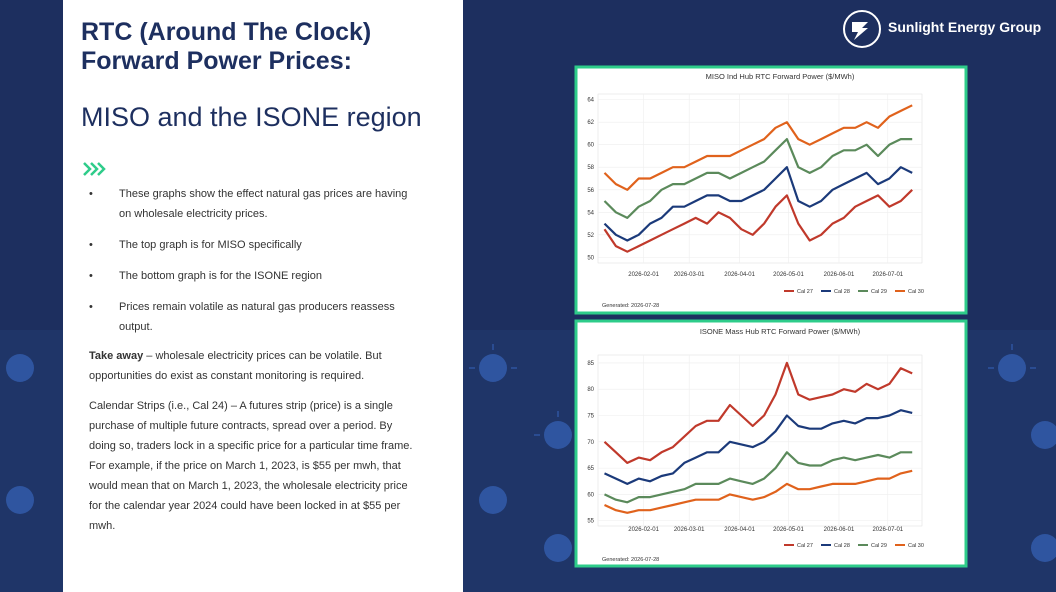 This screenshot has height=592, width=1056. What do you see at coordinates (254, 245) in the screenshot?
I see `bullet: The top graph is for MISO specifically` at bounding box center [254, 245].